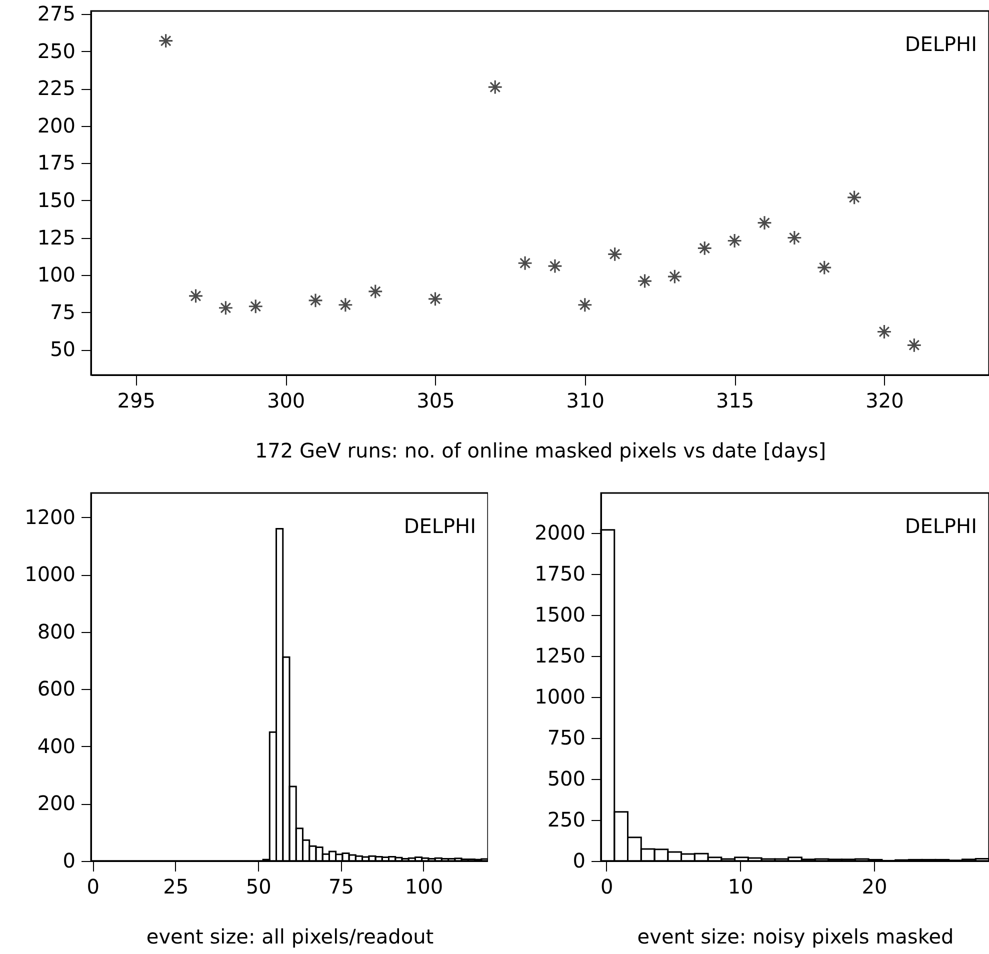  Describe the element at coordinates (290, 936) in the screenshot. I see `x-axis-title: event size: all pixels/readout` at that location.